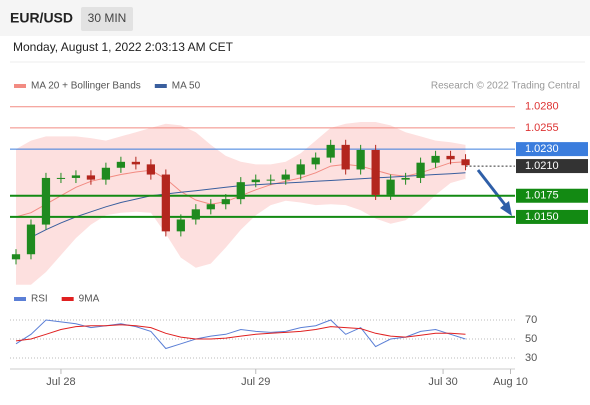 The width and height of the screenshot is (590, 405). I want to click on x-tick-label: Aug 10, so click(510, 382).